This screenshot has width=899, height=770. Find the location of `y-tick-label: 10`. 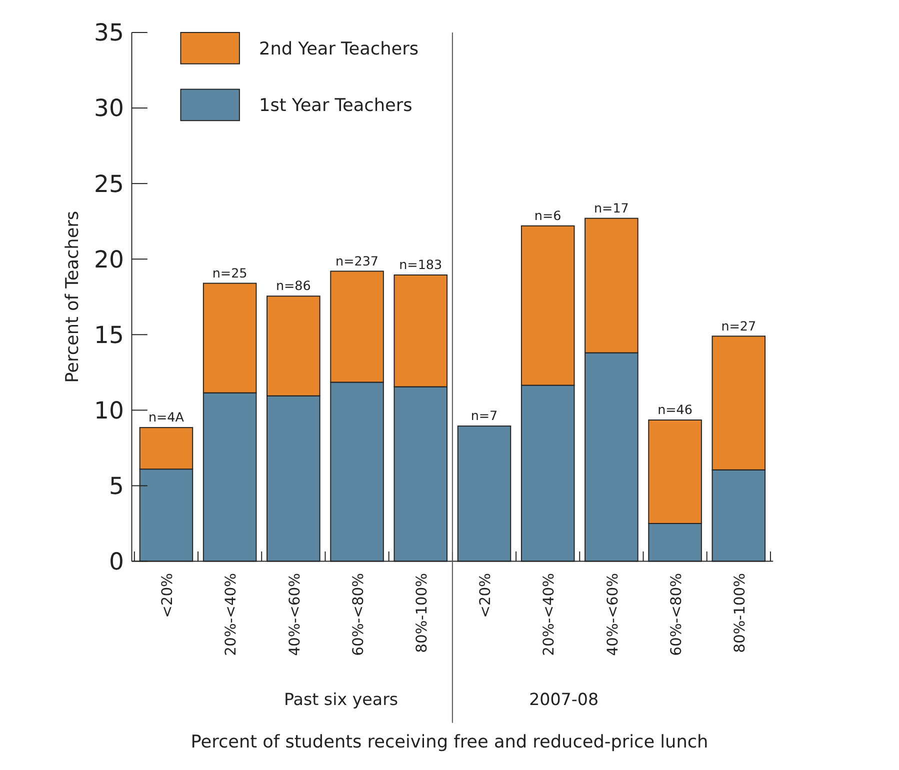

y-tick-label: 10 is located at coordinates (109, 410).